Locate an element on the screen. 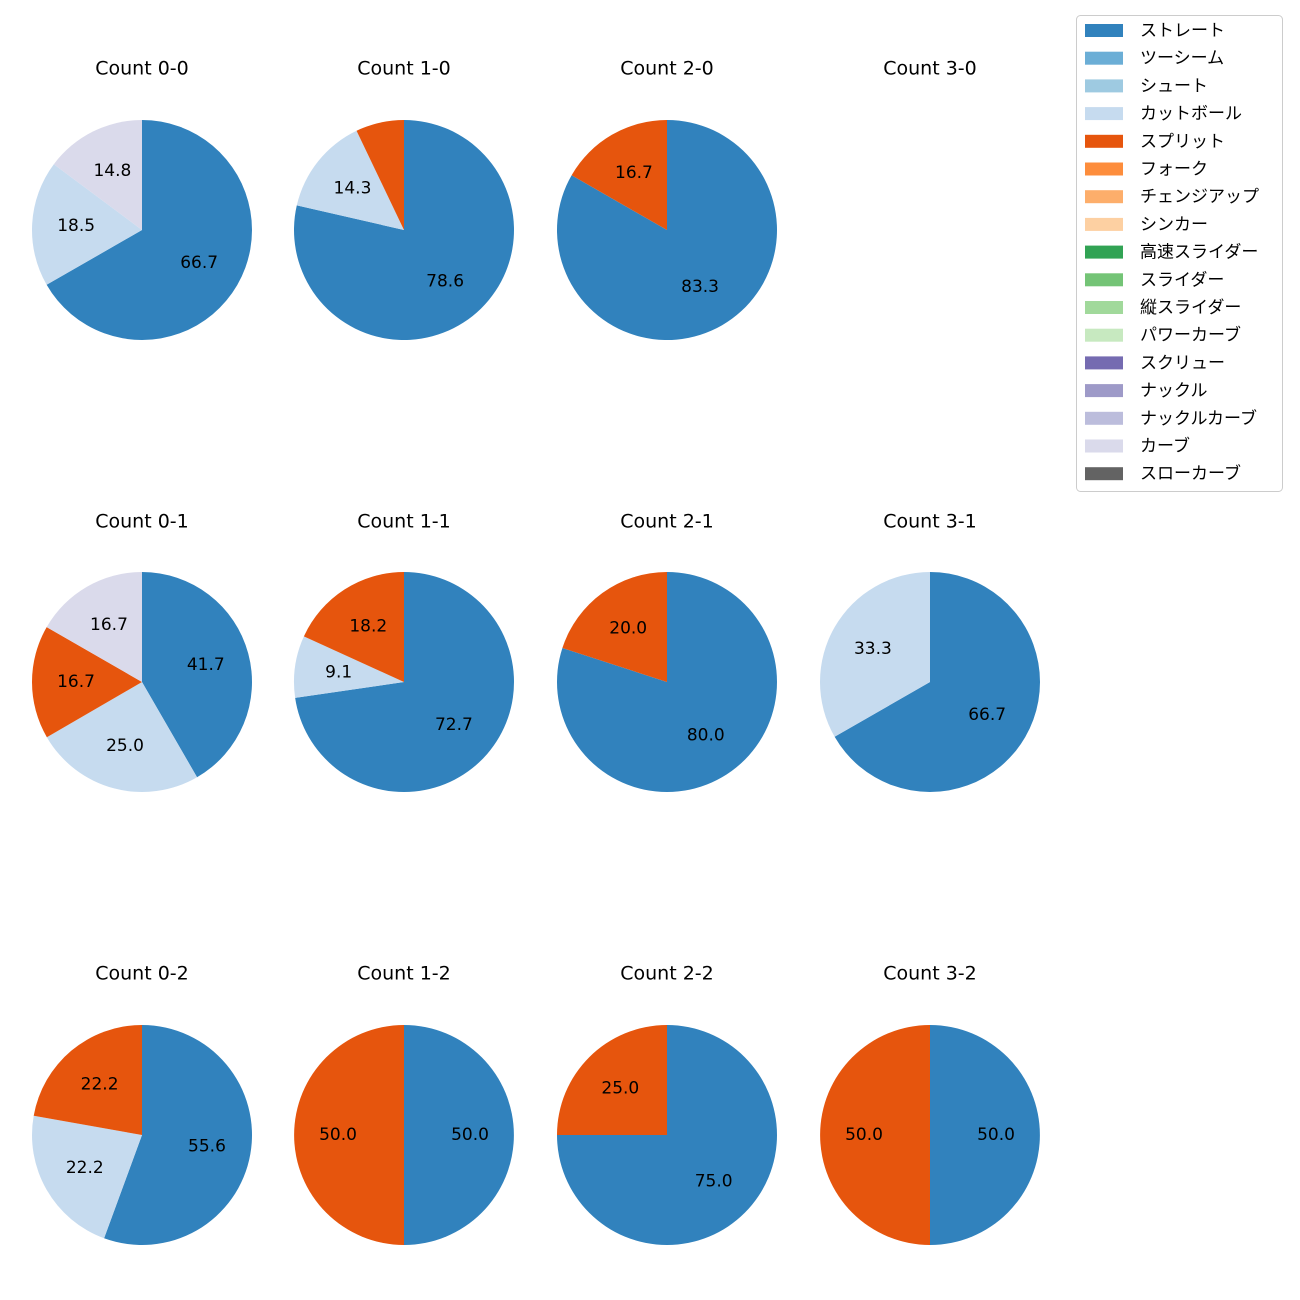 The image size is (1300, 1300). pie-count-2-2: Count 2-2 75.0 25.0 is located at coordinates (667, 1104).